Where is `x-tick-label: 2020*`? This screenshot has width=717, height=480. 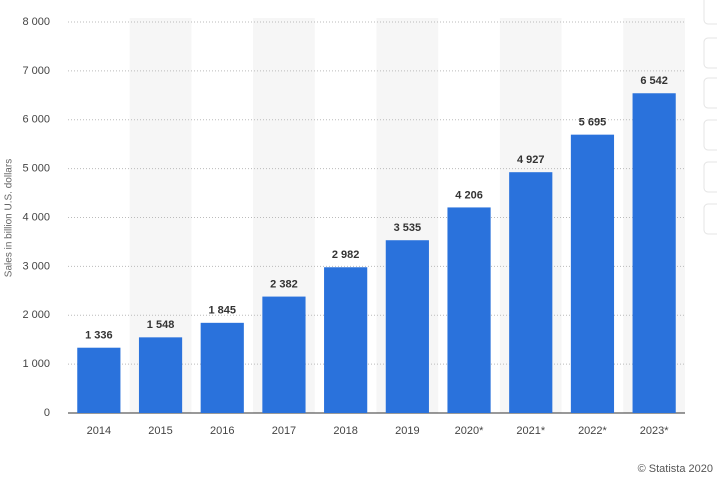
x-tick-label: 2020* is located at coordinates (469, 431).